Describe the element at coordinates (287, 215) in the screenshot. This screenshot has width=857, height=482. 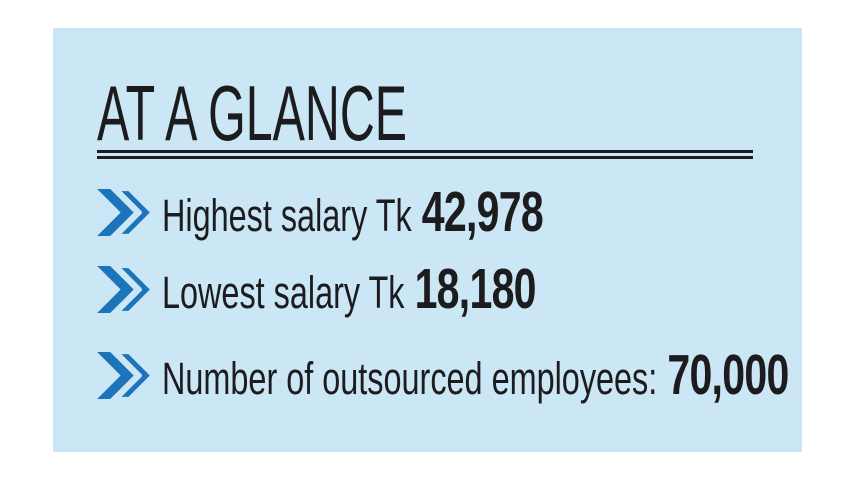
I see `stat-label: Highest salary Tk` at that location.